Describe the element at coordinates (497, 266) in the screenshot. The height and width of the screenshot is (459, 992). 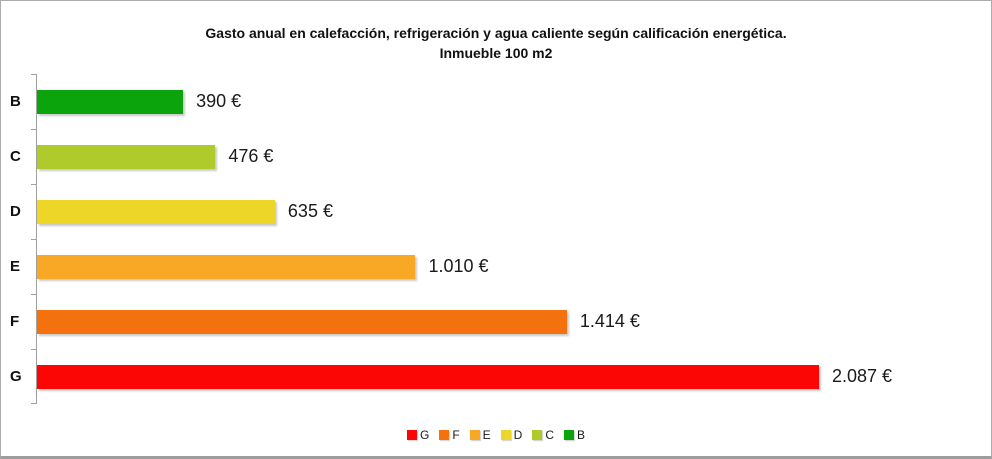
I see `bar-row: E 1.010 €` at that location.